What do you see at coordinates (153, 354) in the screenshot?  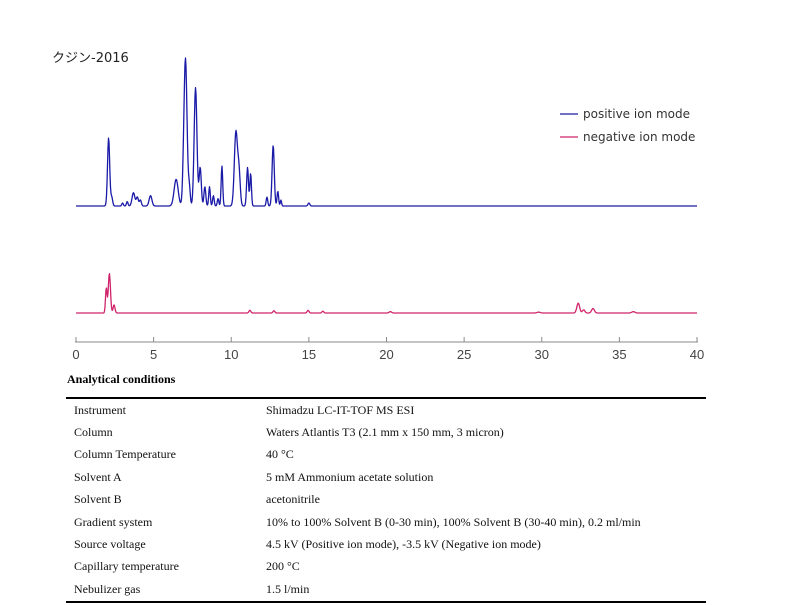 I see `x-tick-label: 5` at bounding box center [153, 354].